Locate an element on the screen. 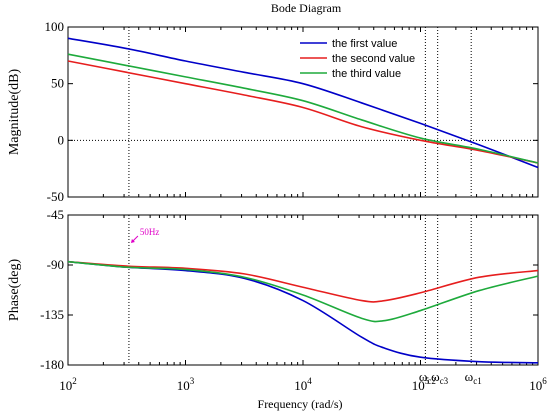 The image size is (550, 415). x-tick-label: 10² is located at coordinates (68, 384).